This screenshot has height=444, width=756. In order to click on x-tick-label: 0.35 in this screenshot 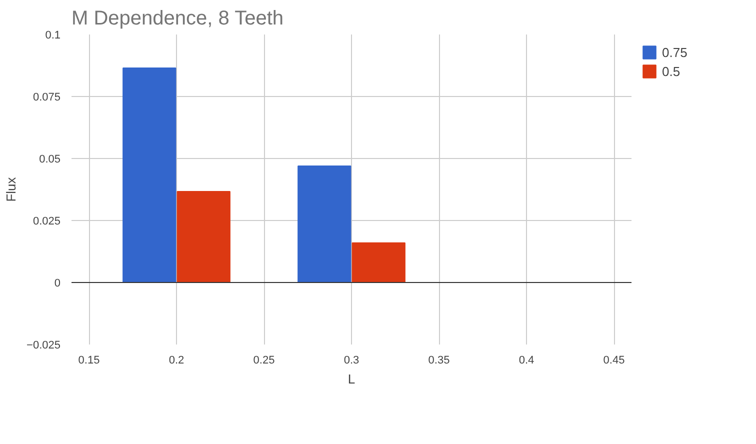, I will do `click(439, 360)`.